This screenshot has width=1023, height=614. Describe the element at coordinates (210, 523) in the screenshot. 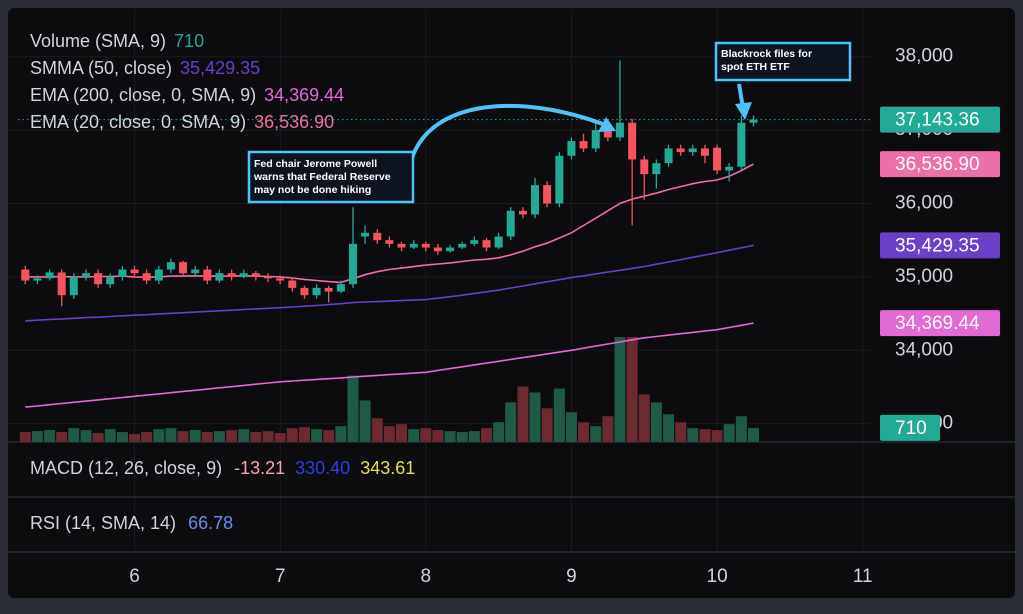

I see `pane-value: 66.78` at that location.